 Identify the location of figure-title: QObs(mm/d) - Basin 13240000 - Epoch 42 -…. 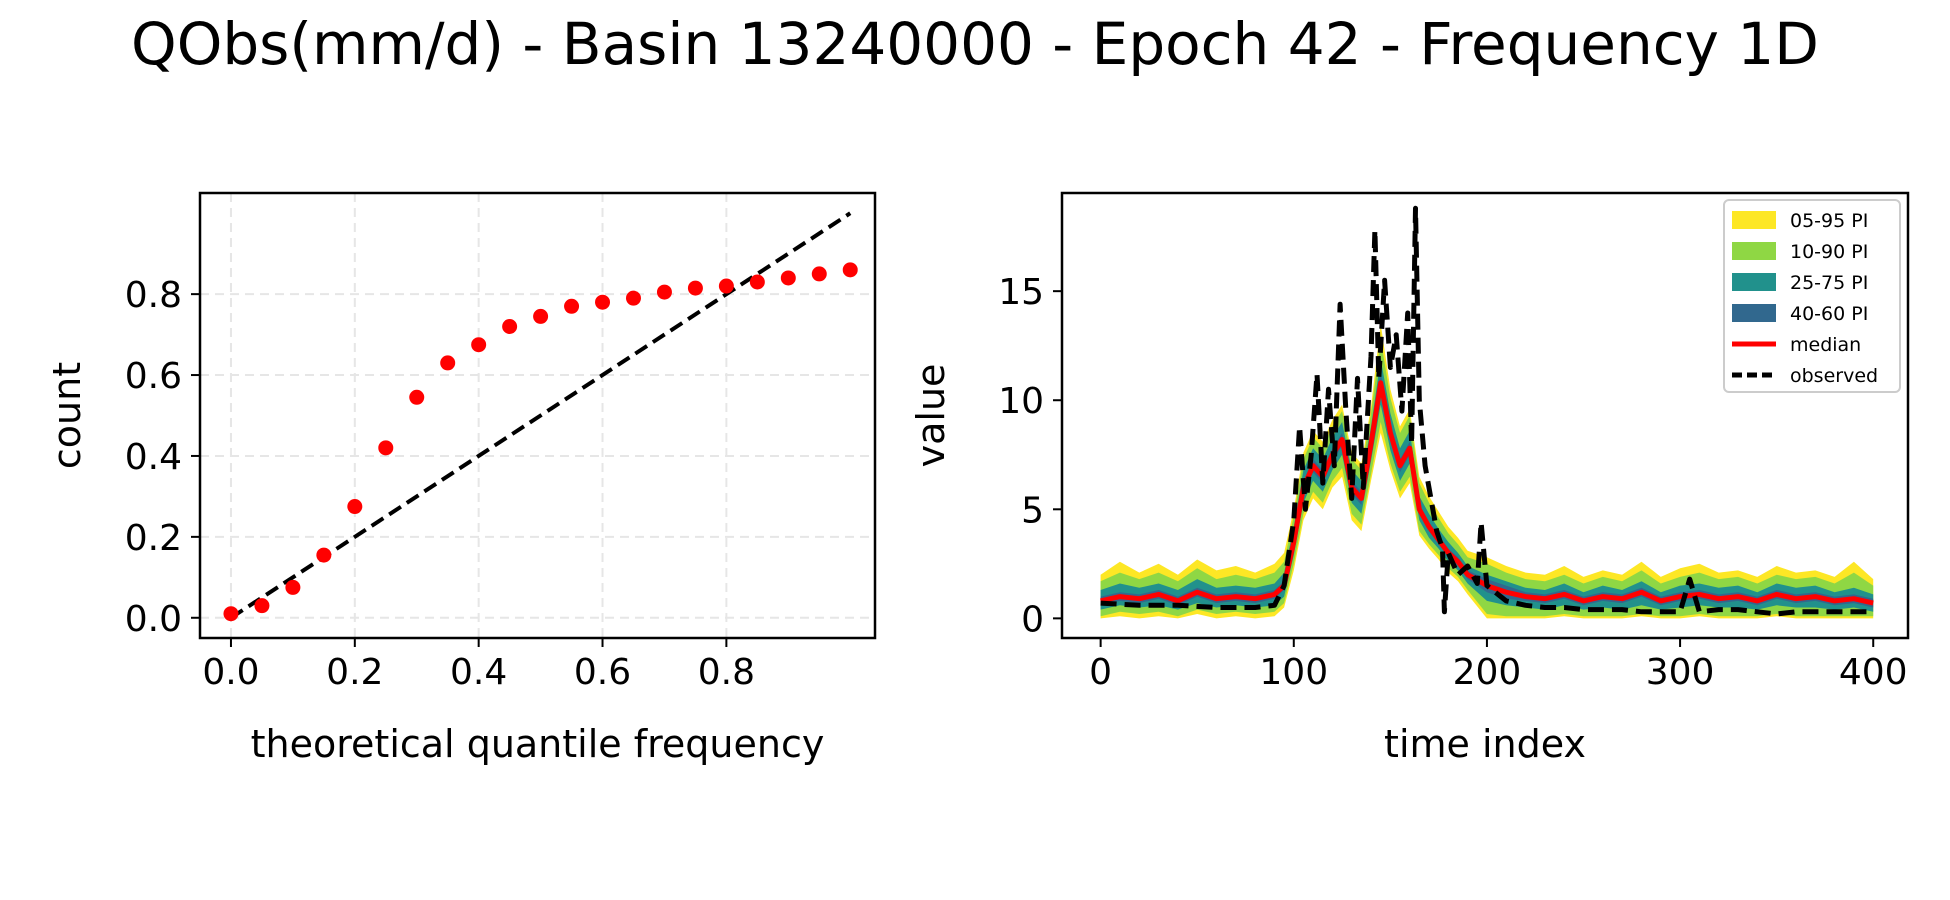
(975, 44).